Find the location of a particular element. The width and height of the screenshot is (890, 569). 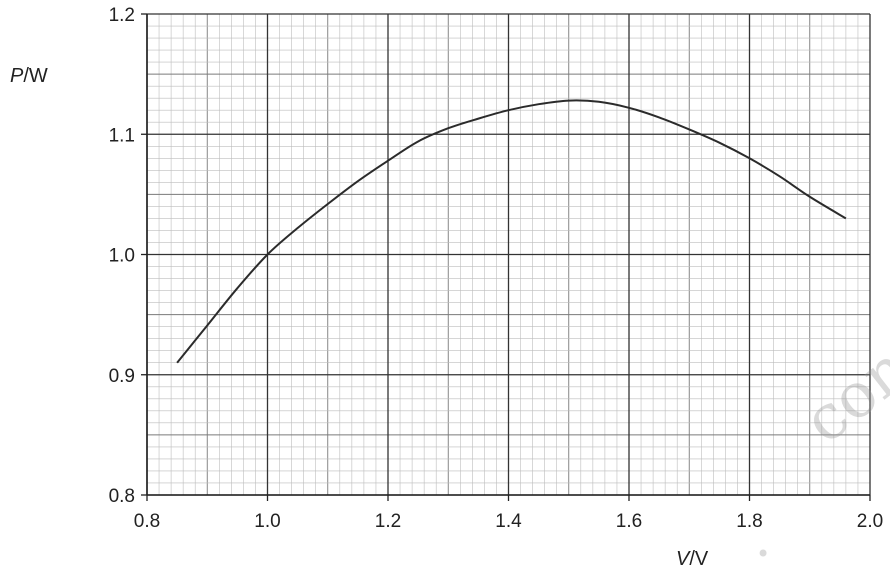

y-tick-label: 1.0 is located at coordinates (122, 256).